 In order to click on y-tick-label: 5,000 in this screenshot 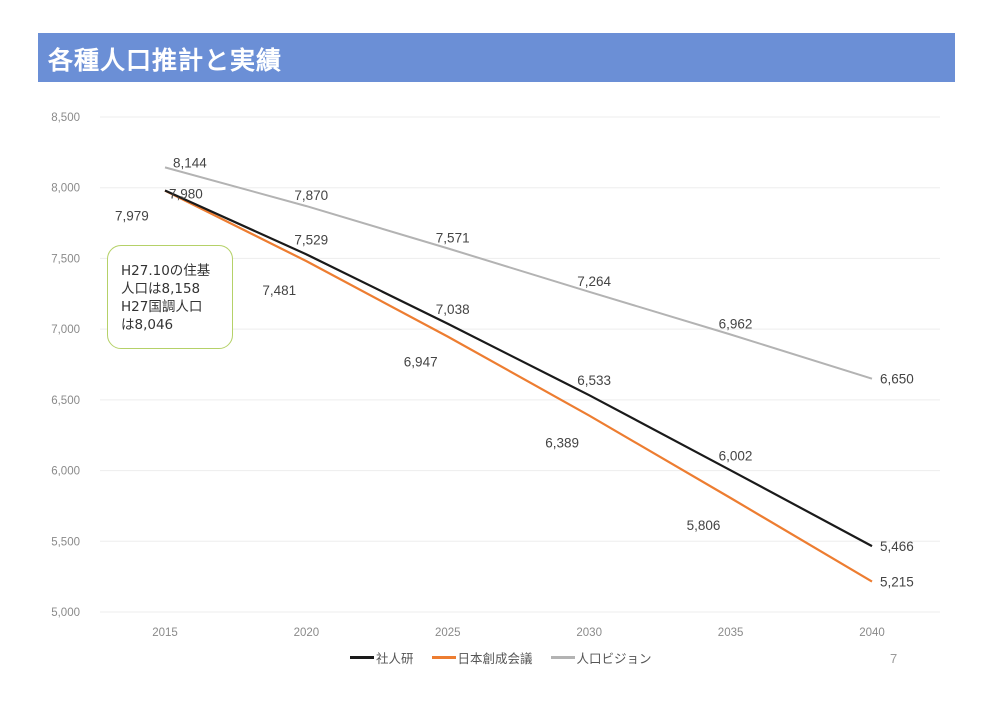, I will do `click(65, 613)`.